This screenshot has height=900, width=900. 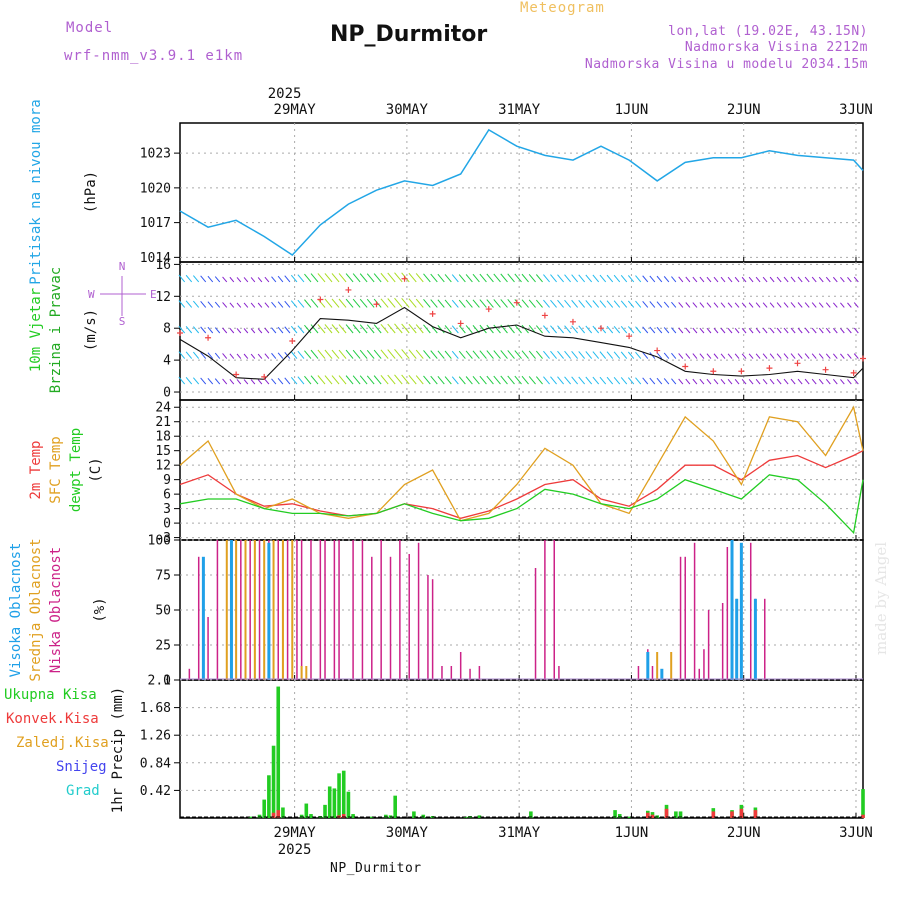 I want to click on pressure-unit-label: (hPa), so click(x=91, y=192).